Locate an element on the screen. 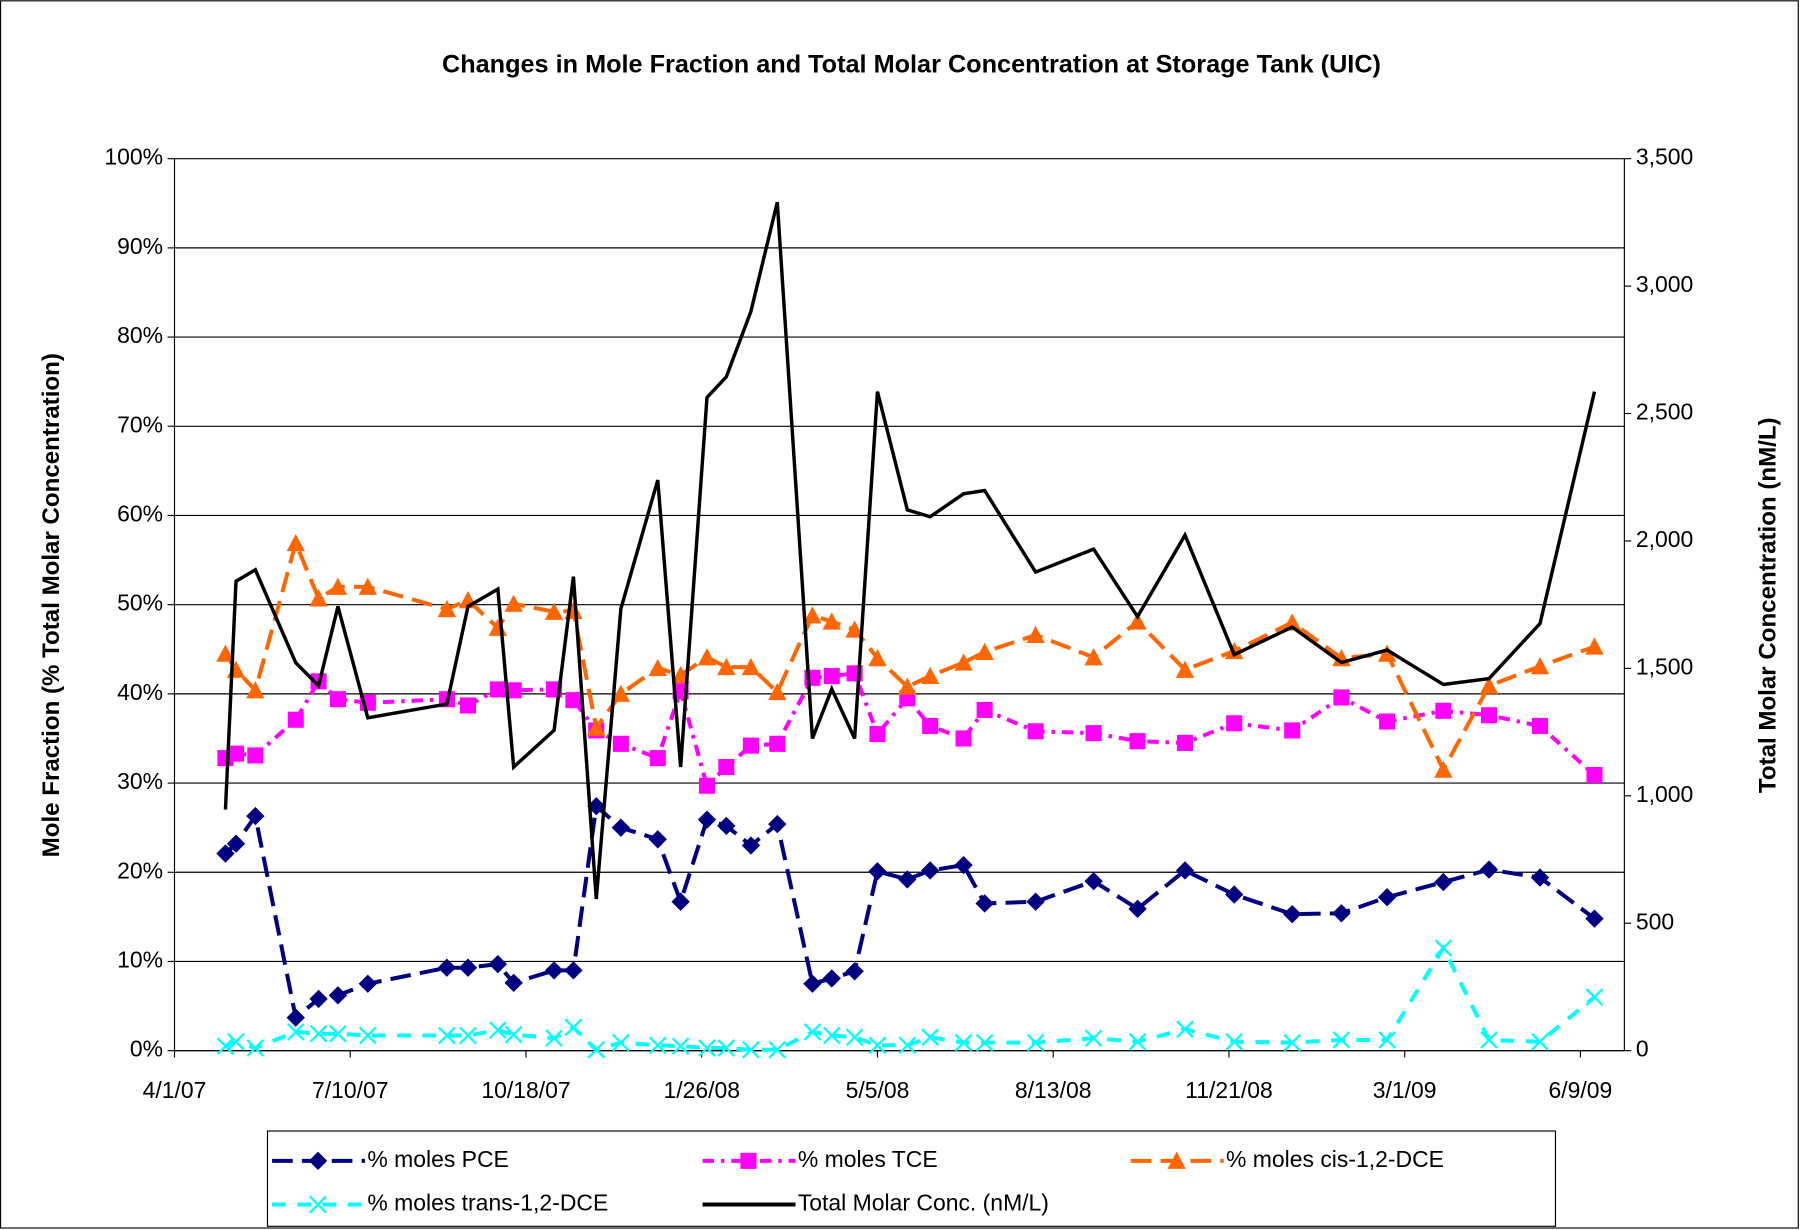  y-tick-label: 0% is located at coordinates (146, 1049).